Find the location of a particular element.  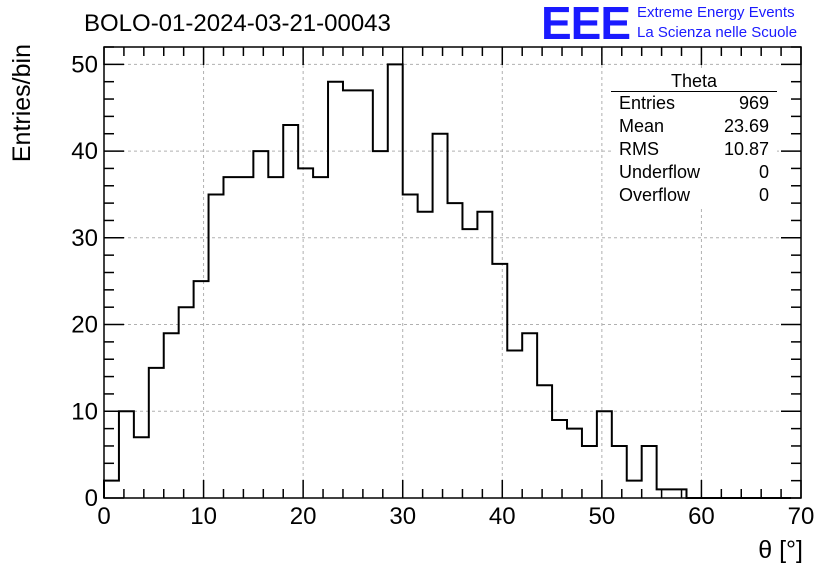

chart-title: BOLO-01-2024-03-21-00043 is located at coordinates (237, 23).